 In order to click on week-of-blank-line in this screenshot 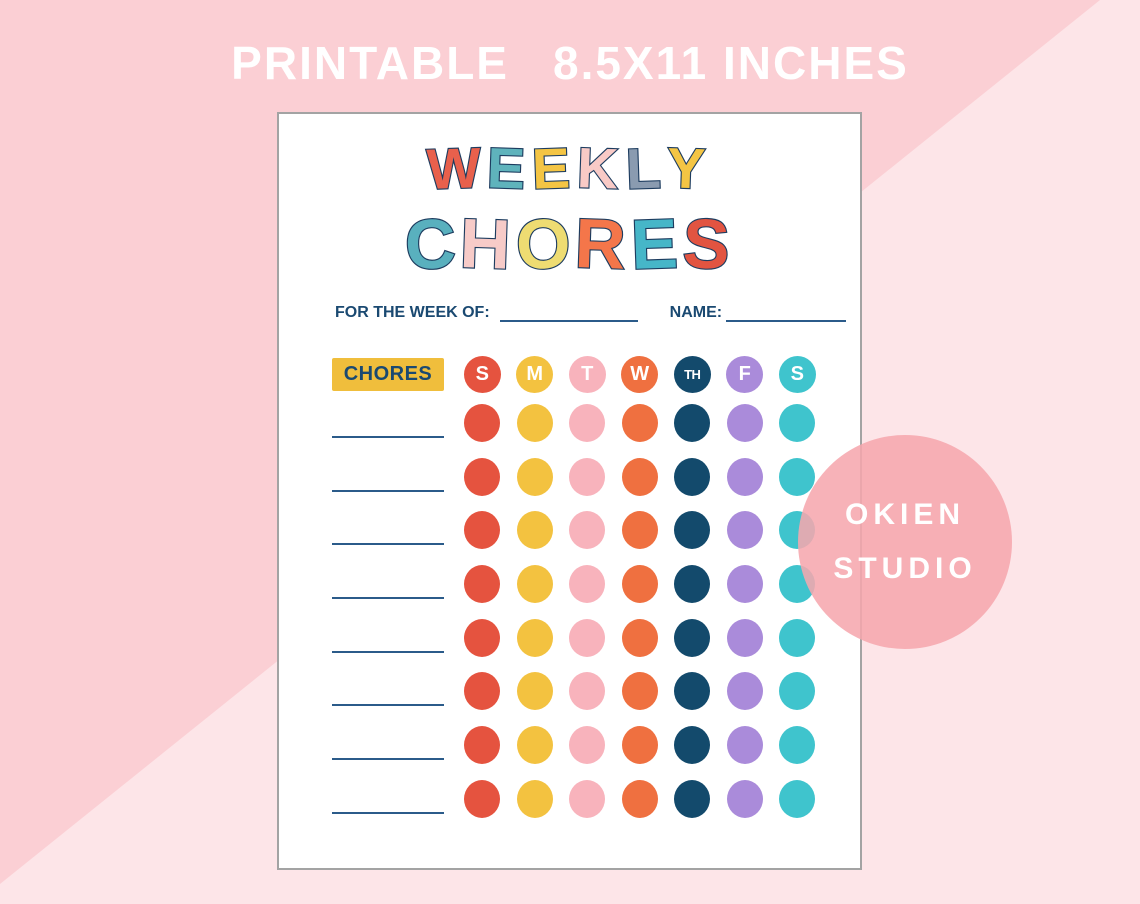, I will do `click(568, 313)`.